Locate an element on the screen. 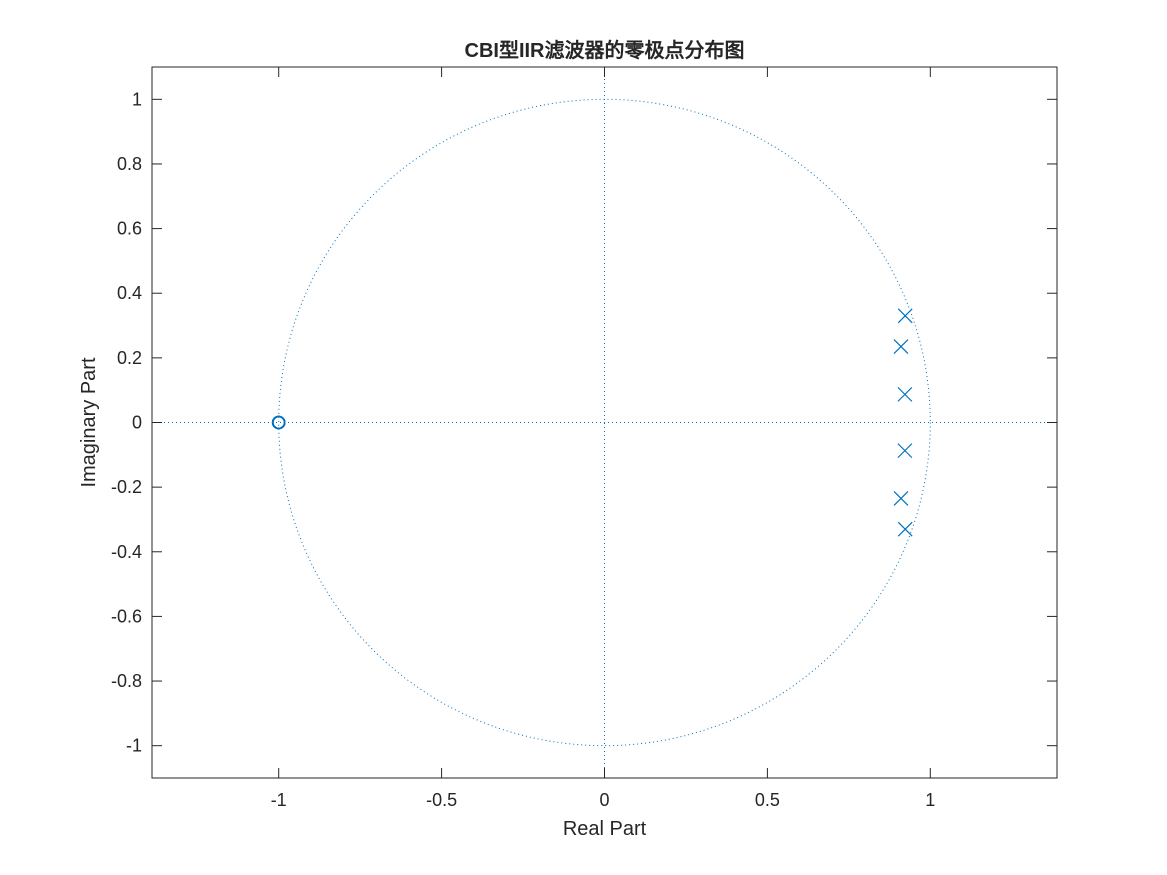  y-tick-label: 0.4 is located at coordinates (129, 293).